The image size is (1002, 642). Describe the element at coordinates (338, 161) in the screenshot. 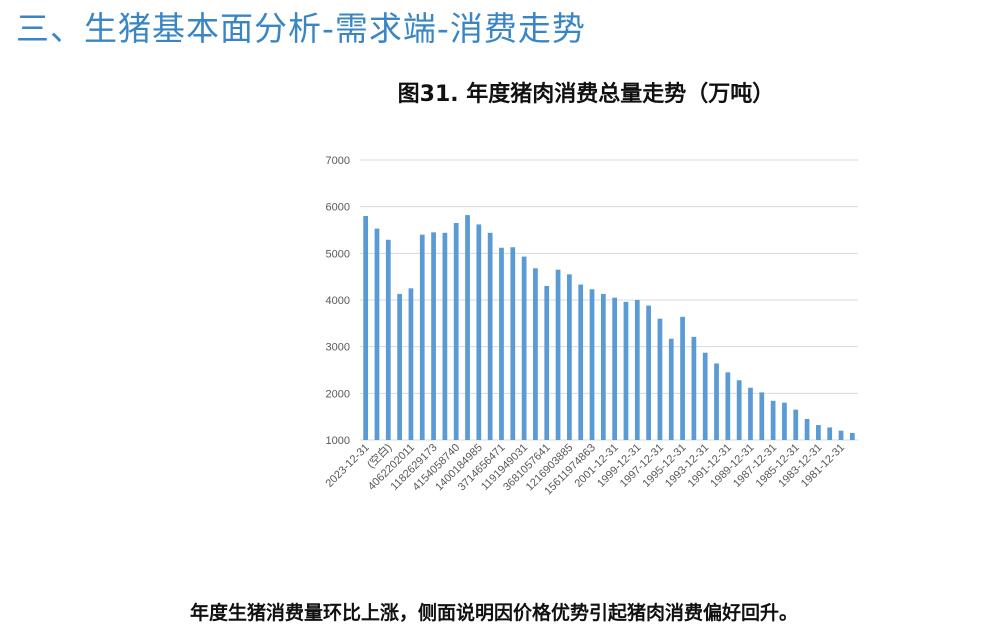

I see `y-tick-label: 7000` at that location.